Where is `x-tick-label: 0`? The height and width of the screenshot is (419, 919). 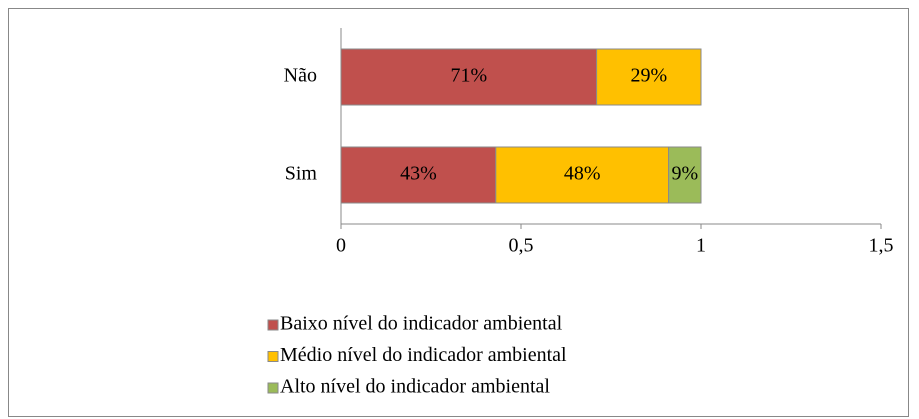 x-tick-label: 0 is located at coordinates (341, 246).